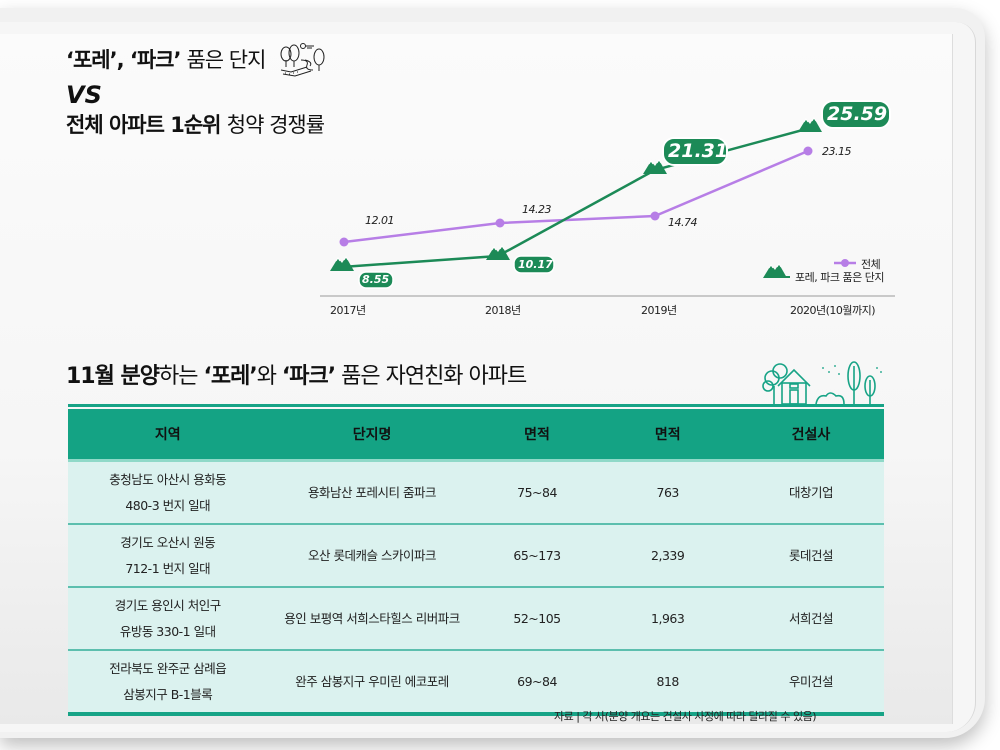 The width and height of the screenshot is (1000, 750). I want to click on region-line2: 480-3 번지 일대, so click(168, 505).